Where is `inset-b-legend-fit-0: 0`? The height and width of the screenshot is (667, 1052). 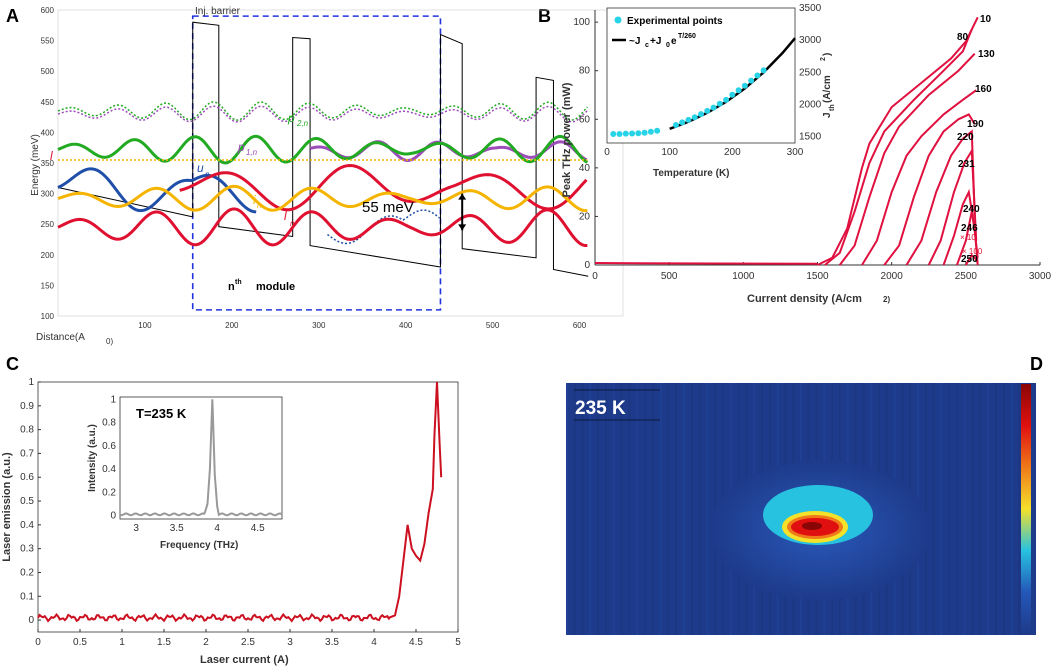
inset-b-legend-fit-0: 0 is located at coordinates (668, 45).